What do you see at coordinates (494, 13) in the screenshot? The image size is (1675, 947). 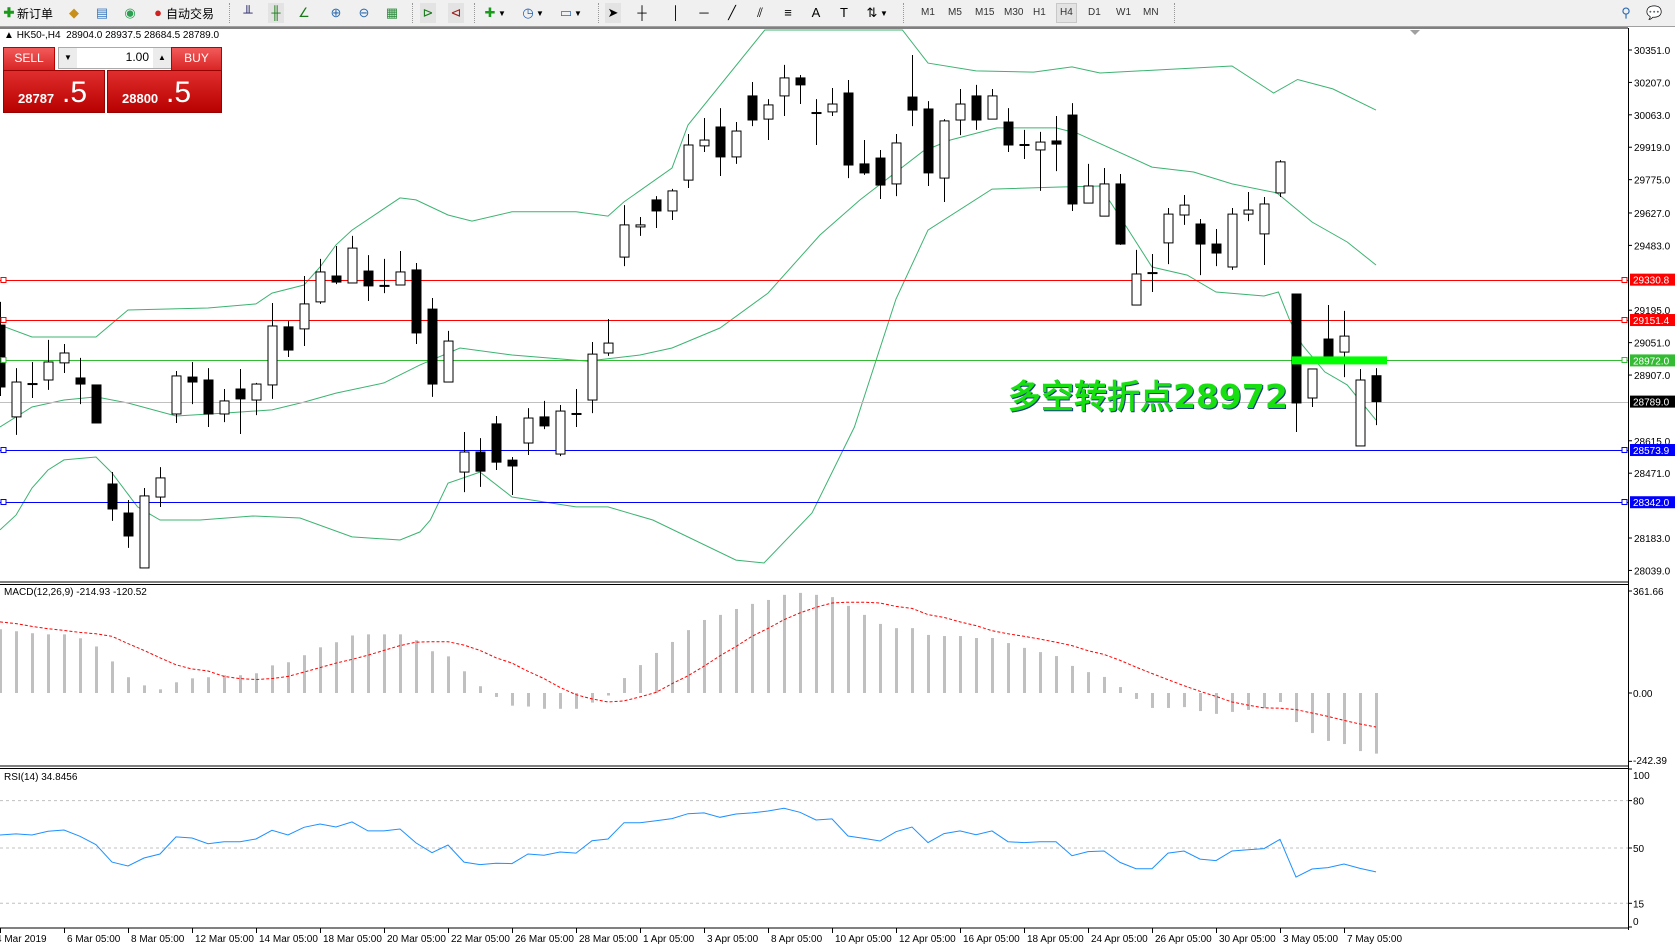 I see `indicators-button: ✚ ▼` at bounding box center [494, 13].